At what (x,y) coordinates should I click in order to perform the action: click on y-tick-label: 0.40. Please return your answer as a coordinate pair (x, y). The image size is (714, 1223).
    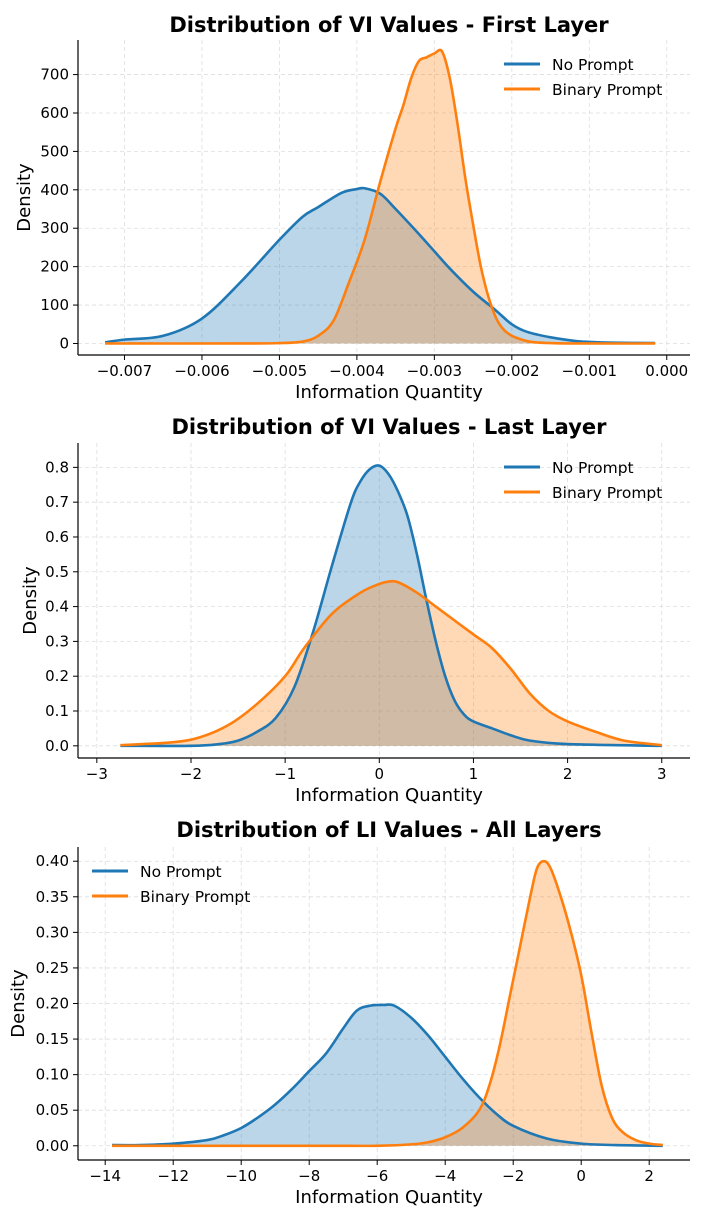
    Looking at the image, I should click on (52, 861).